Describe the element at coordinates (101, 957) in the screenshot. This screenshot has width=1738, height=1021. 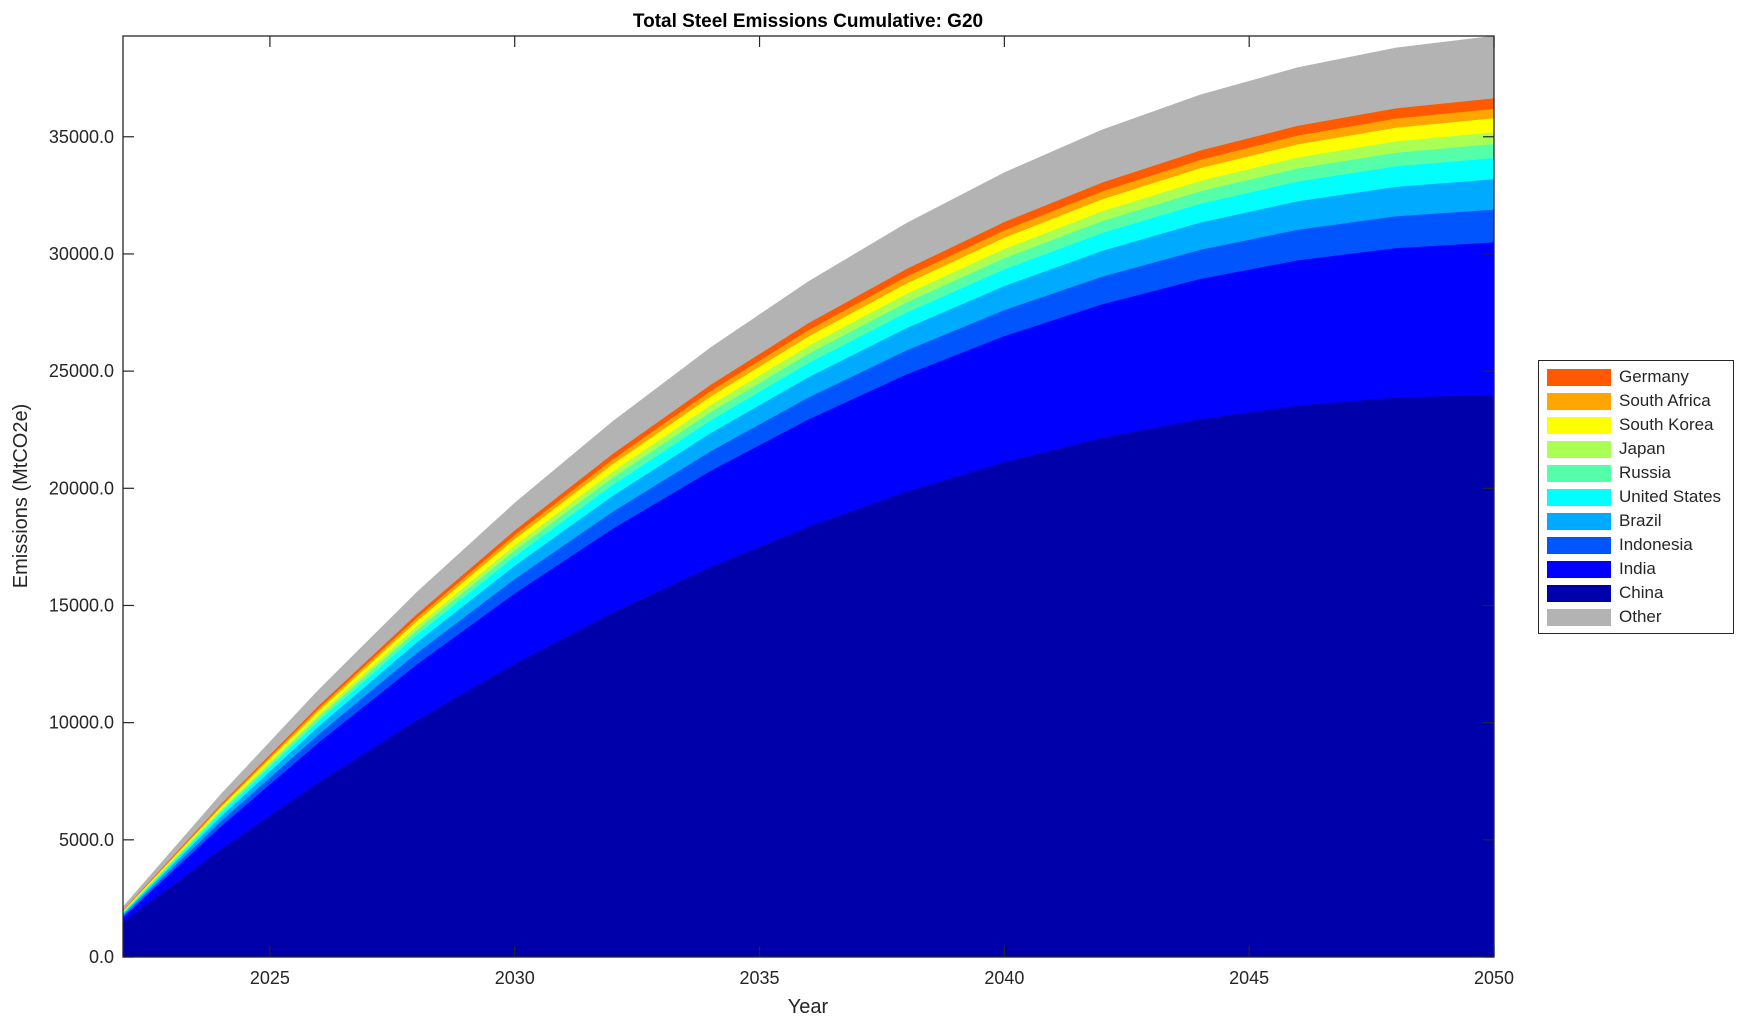
I see `y-tick-label: 0.0` at that location.